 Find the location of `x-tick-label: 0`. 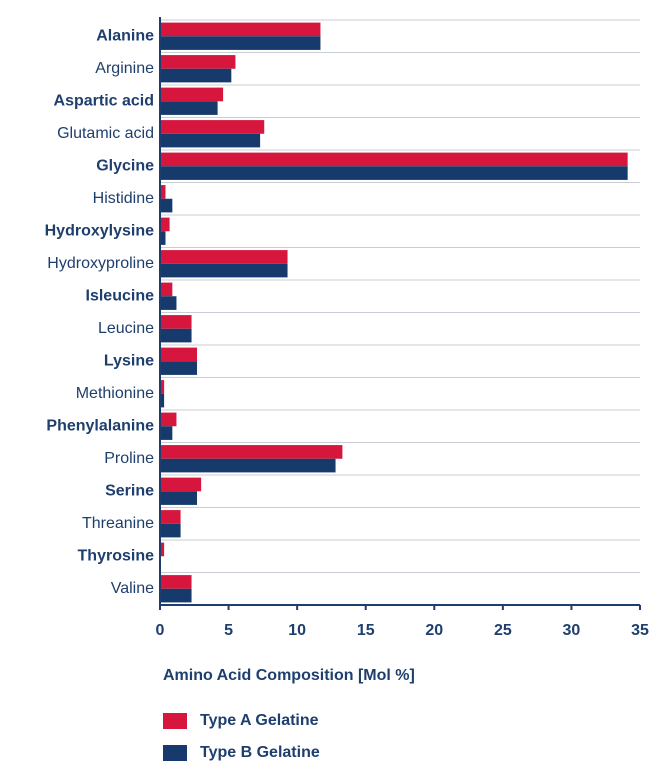

x-tick-label: 0 is located at coordinates (160, 630).